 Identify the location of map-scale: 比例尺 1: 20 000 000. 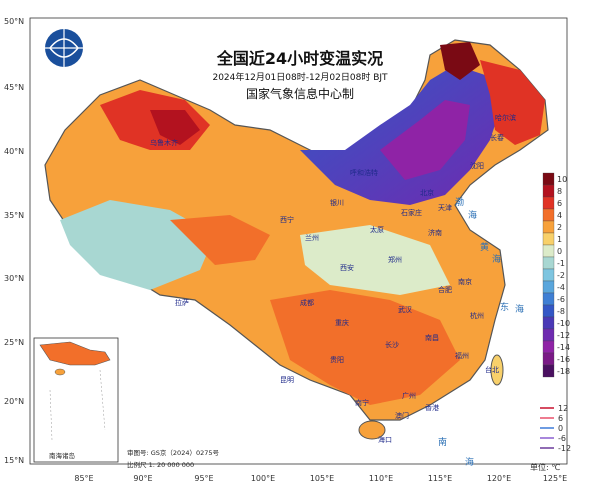
(160, 464).